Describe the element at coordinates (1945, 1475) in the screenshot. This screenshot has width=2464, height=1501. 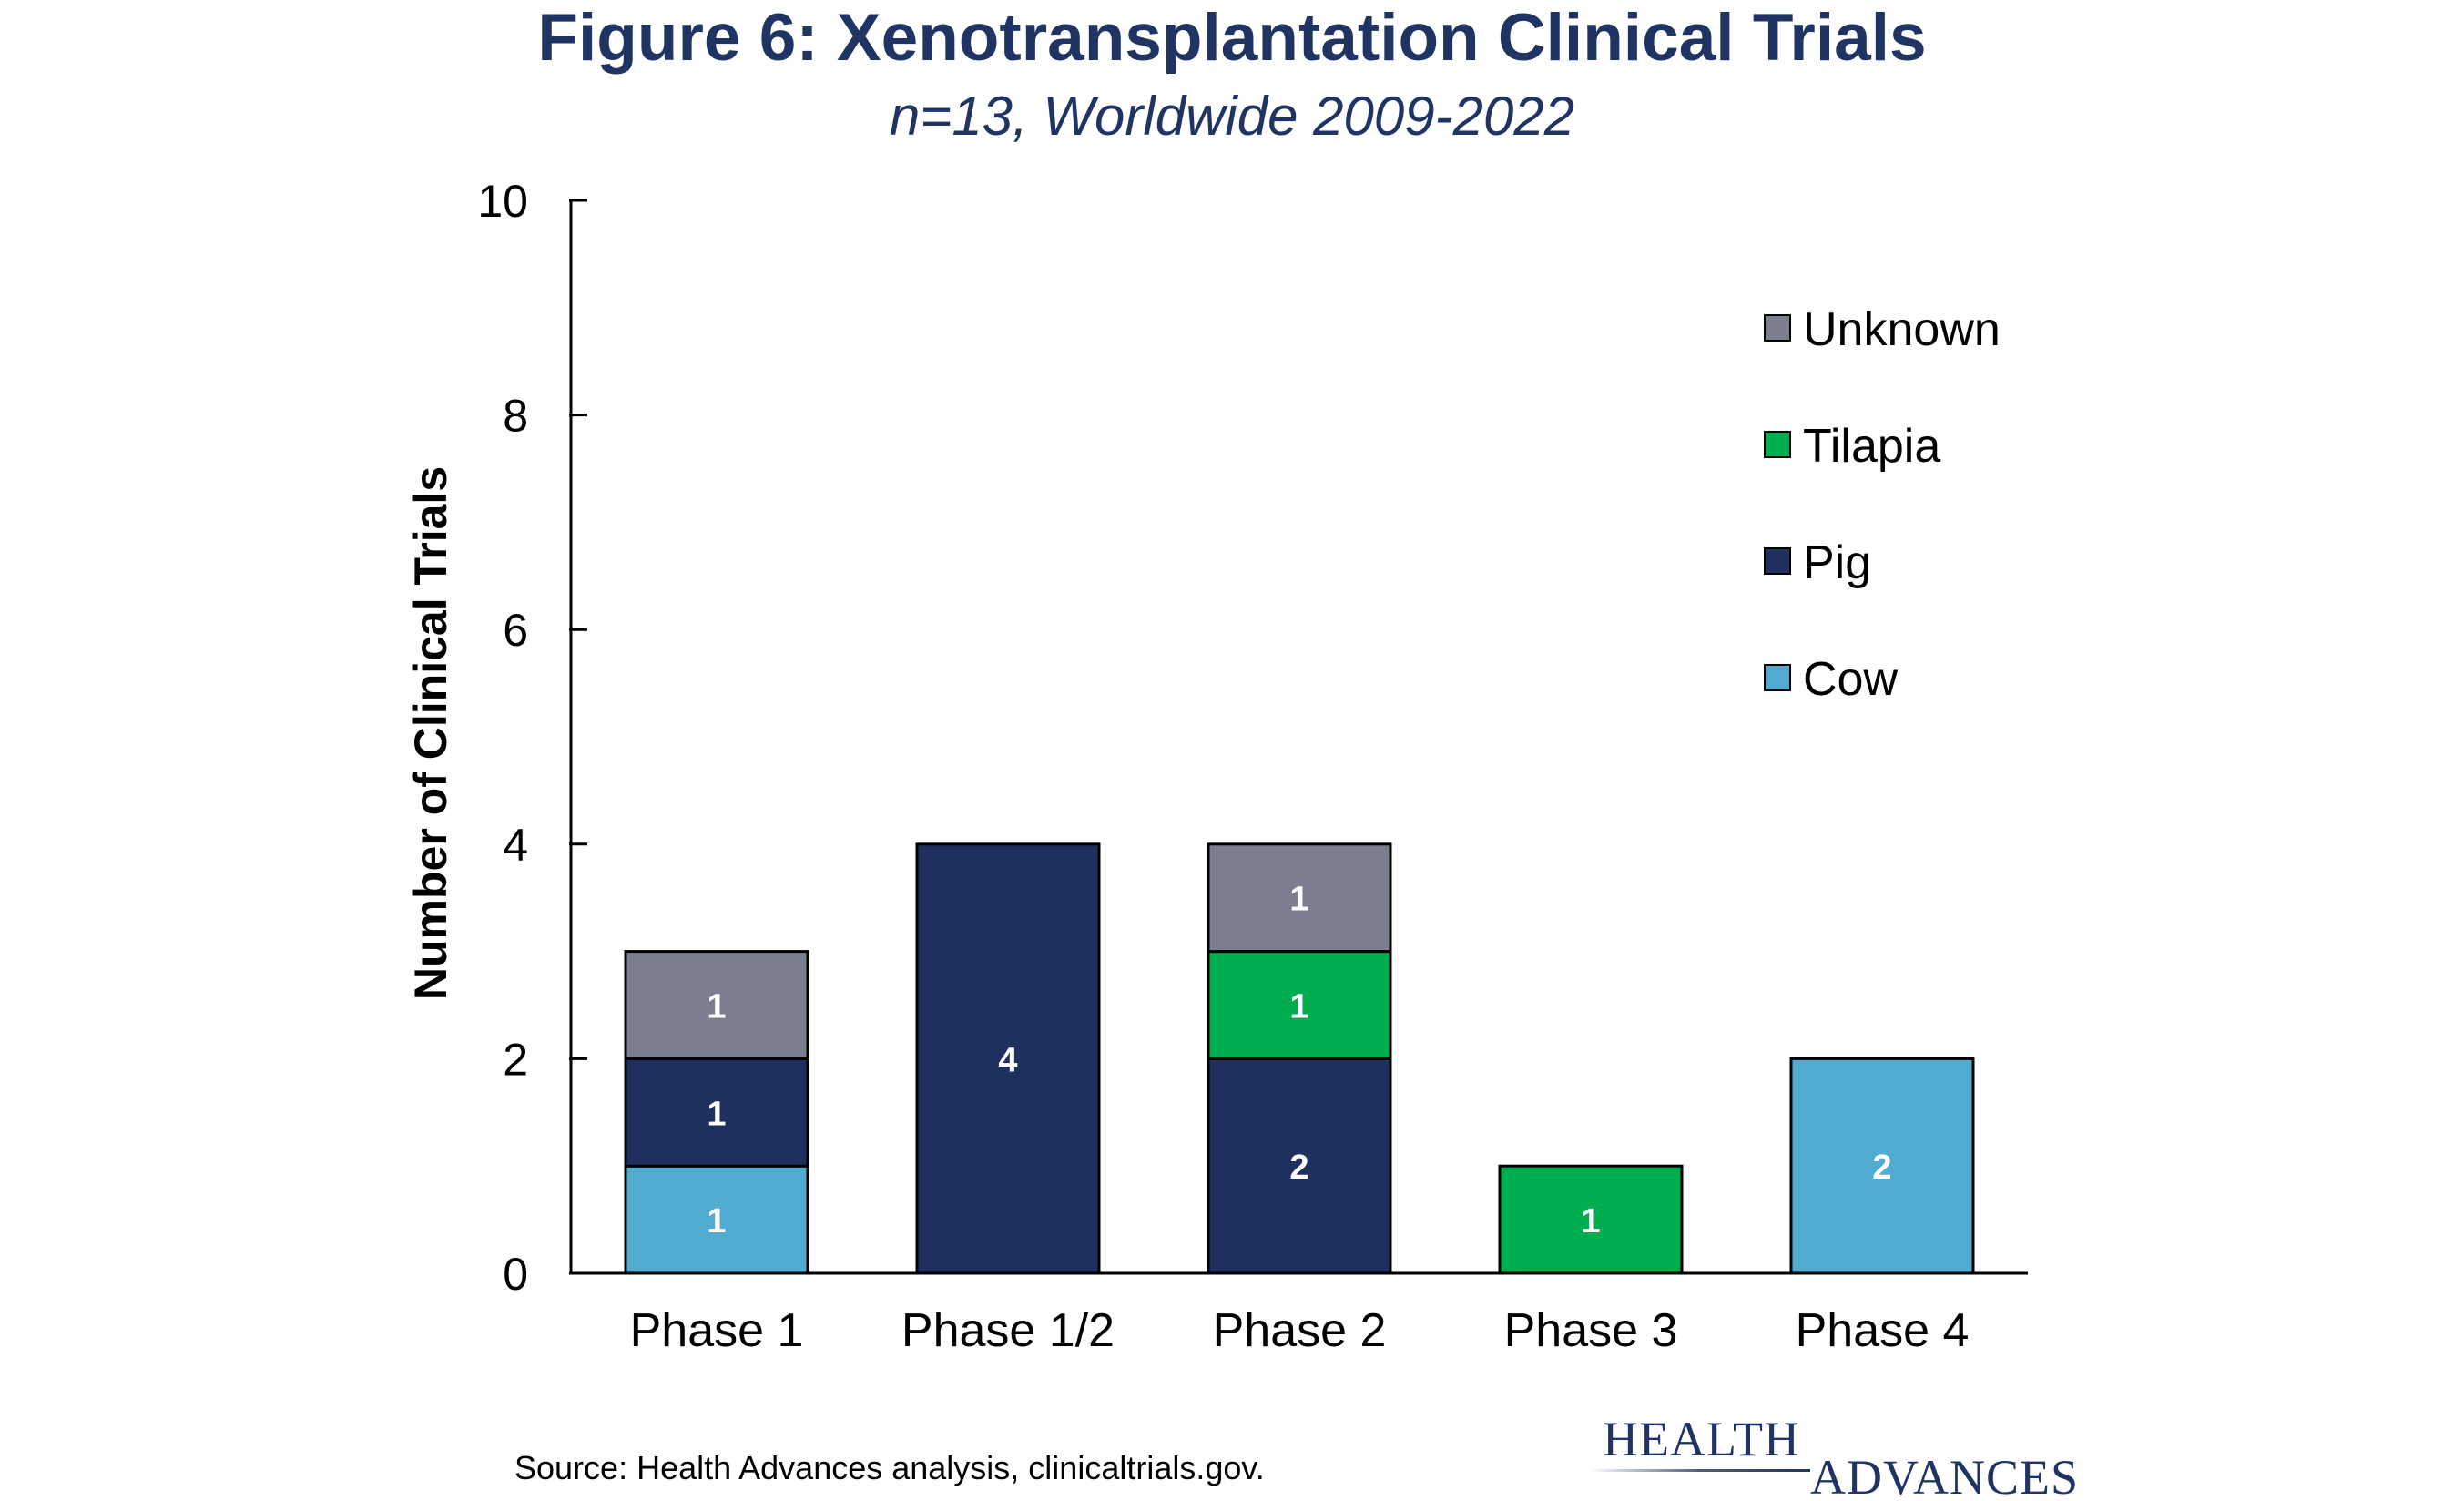
I see `logo-word-advances: ADVANCES` at that location.